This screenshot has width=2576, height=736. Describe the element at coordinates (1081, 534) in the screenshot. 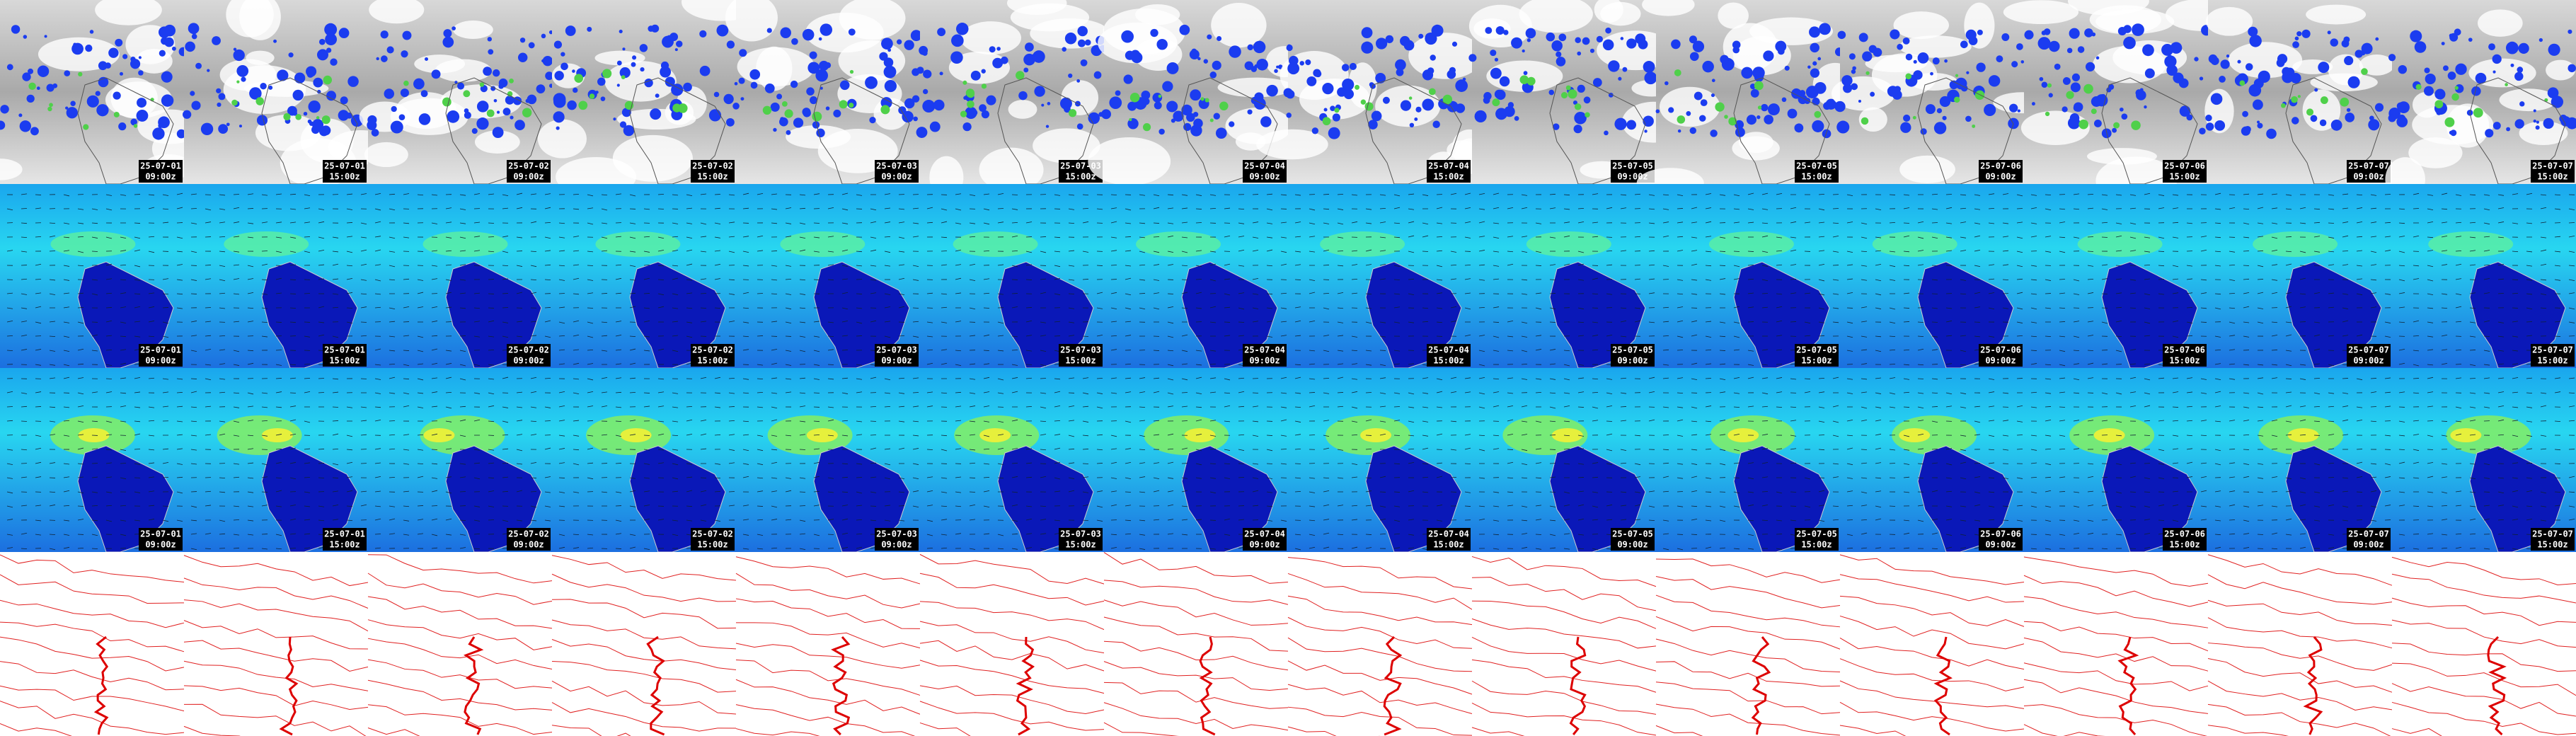

I see `timestamp-date: 25-07-03` at that location.